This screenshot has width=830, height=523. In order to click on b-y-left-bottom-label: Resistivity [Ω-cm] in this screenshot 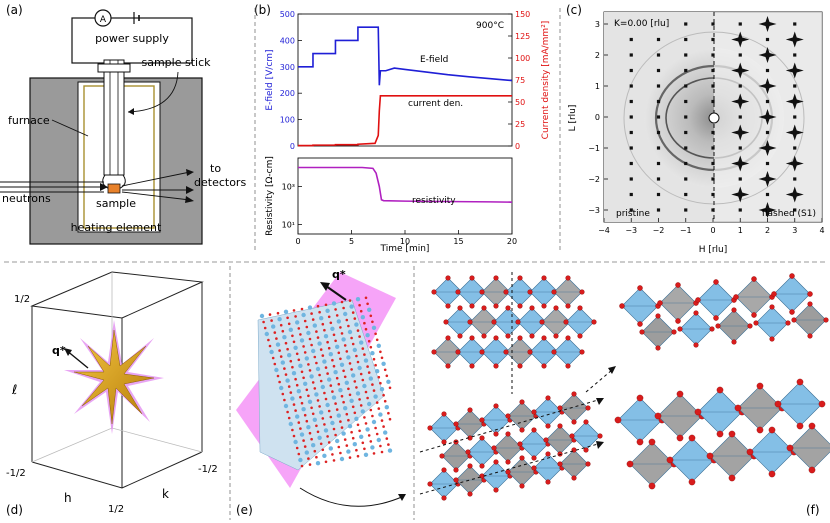, I will do `click(270, 196)`.